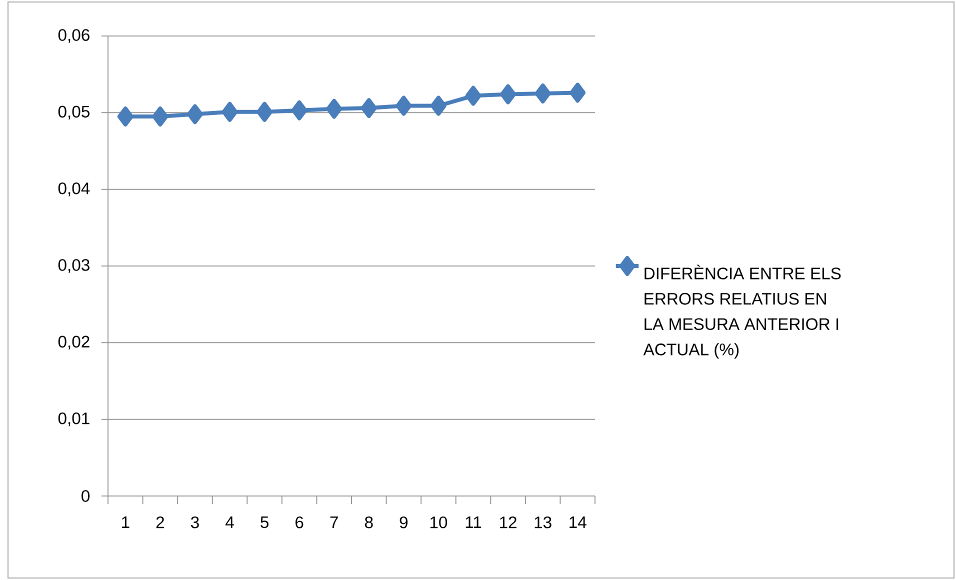 The height and width of the screenshot is (580, 956). I want to click on y-tick-label: 0,01, so click(74, 419).